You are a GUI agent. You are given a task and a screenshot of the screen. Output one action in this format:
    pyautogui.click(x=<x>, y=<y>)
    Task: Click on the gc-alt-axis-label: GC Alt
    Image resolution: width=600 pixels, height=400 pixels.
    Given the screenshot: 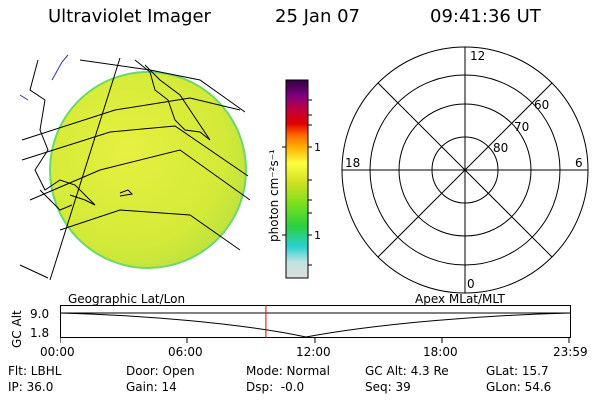 What is the action you would take?
    pyautogui.click(x=17, y=329)
    